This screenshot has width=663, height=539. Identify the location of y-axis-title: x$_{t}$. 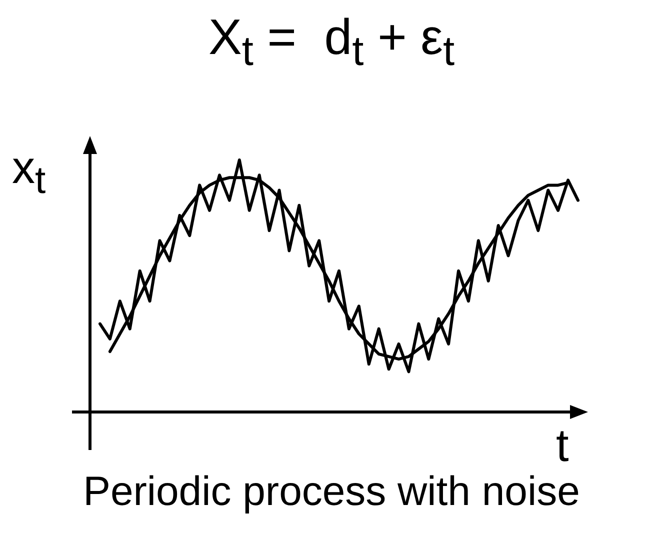
(29, 172).